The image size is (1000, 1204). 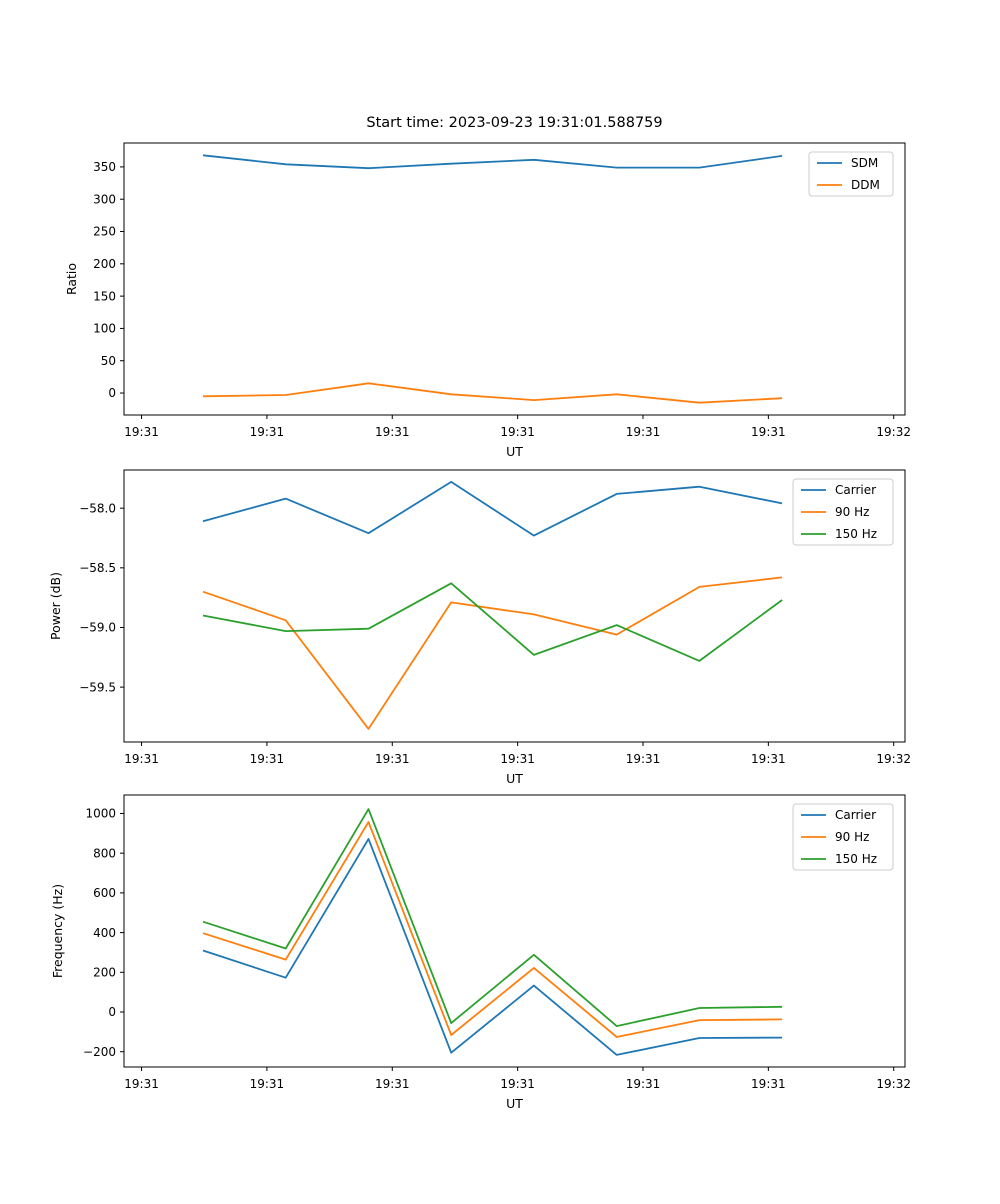 What do you see at coordinates (104, 167) in the screenshot?
I see `y-tick-label: 350` at bounding box center [104, 167].